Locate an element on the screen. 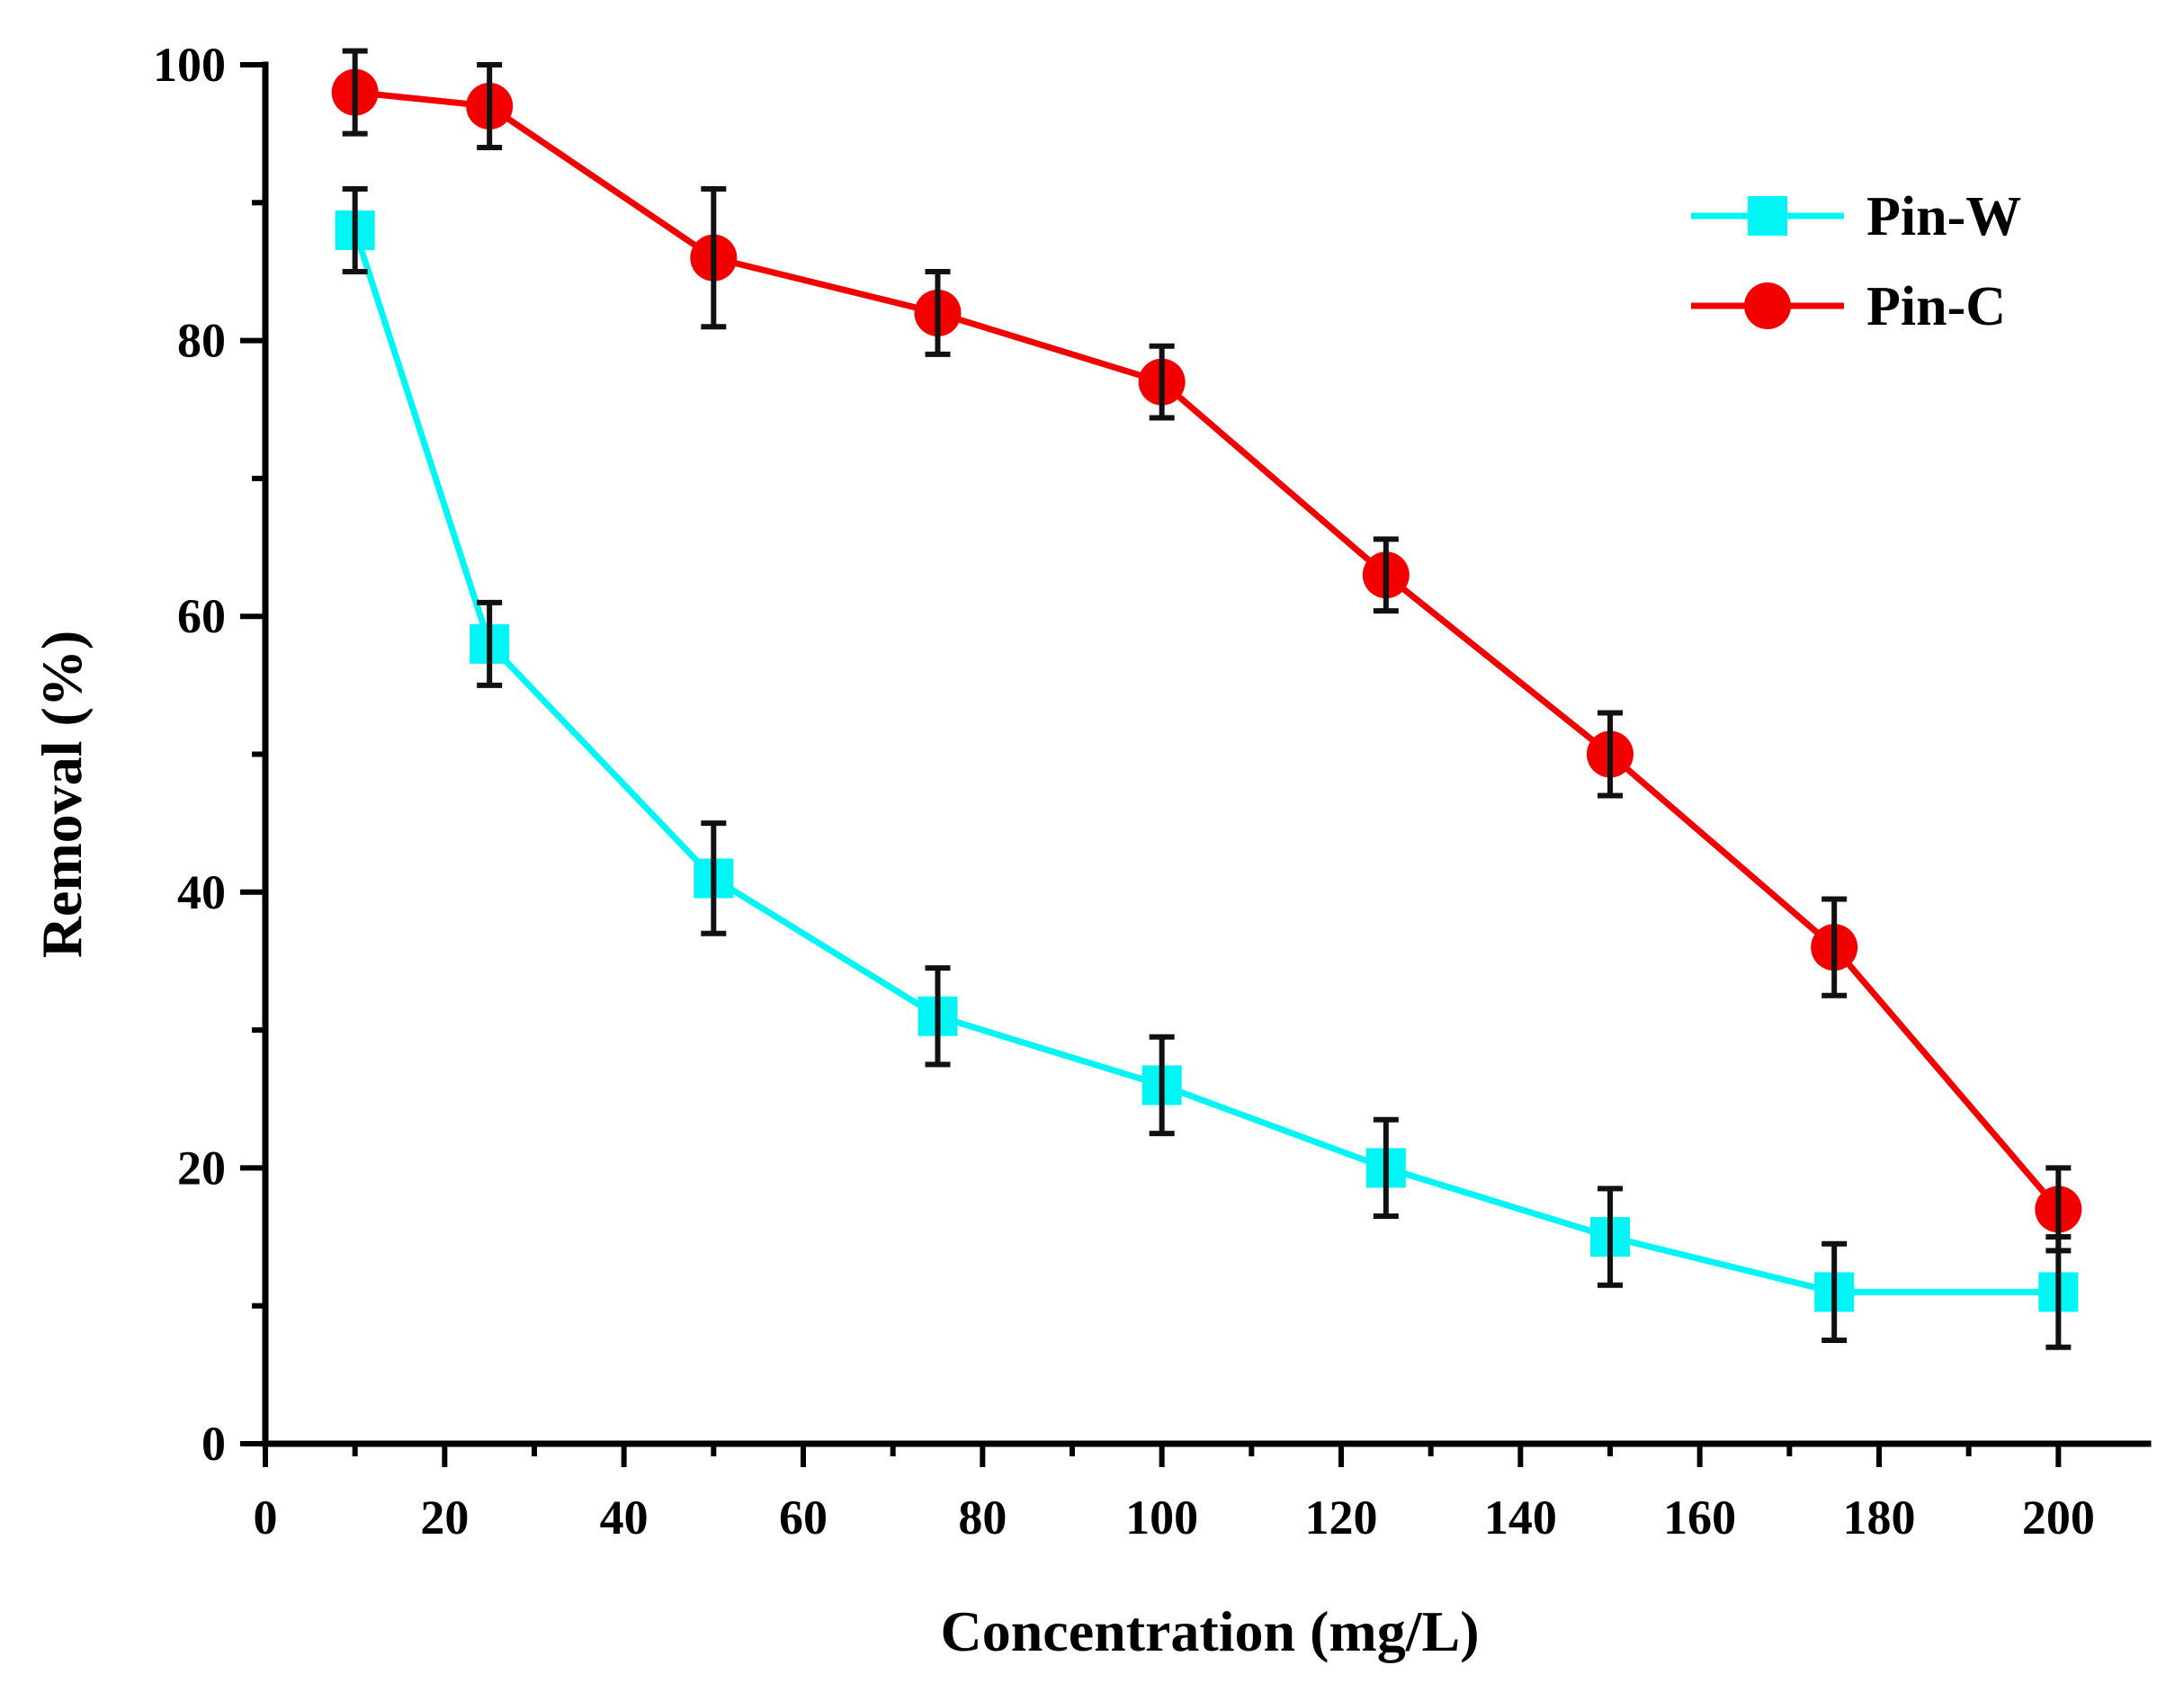 The height and width of the screenshot is (1683, 2184). y-tick-label: 20 is located at coordinates (201, 1168).